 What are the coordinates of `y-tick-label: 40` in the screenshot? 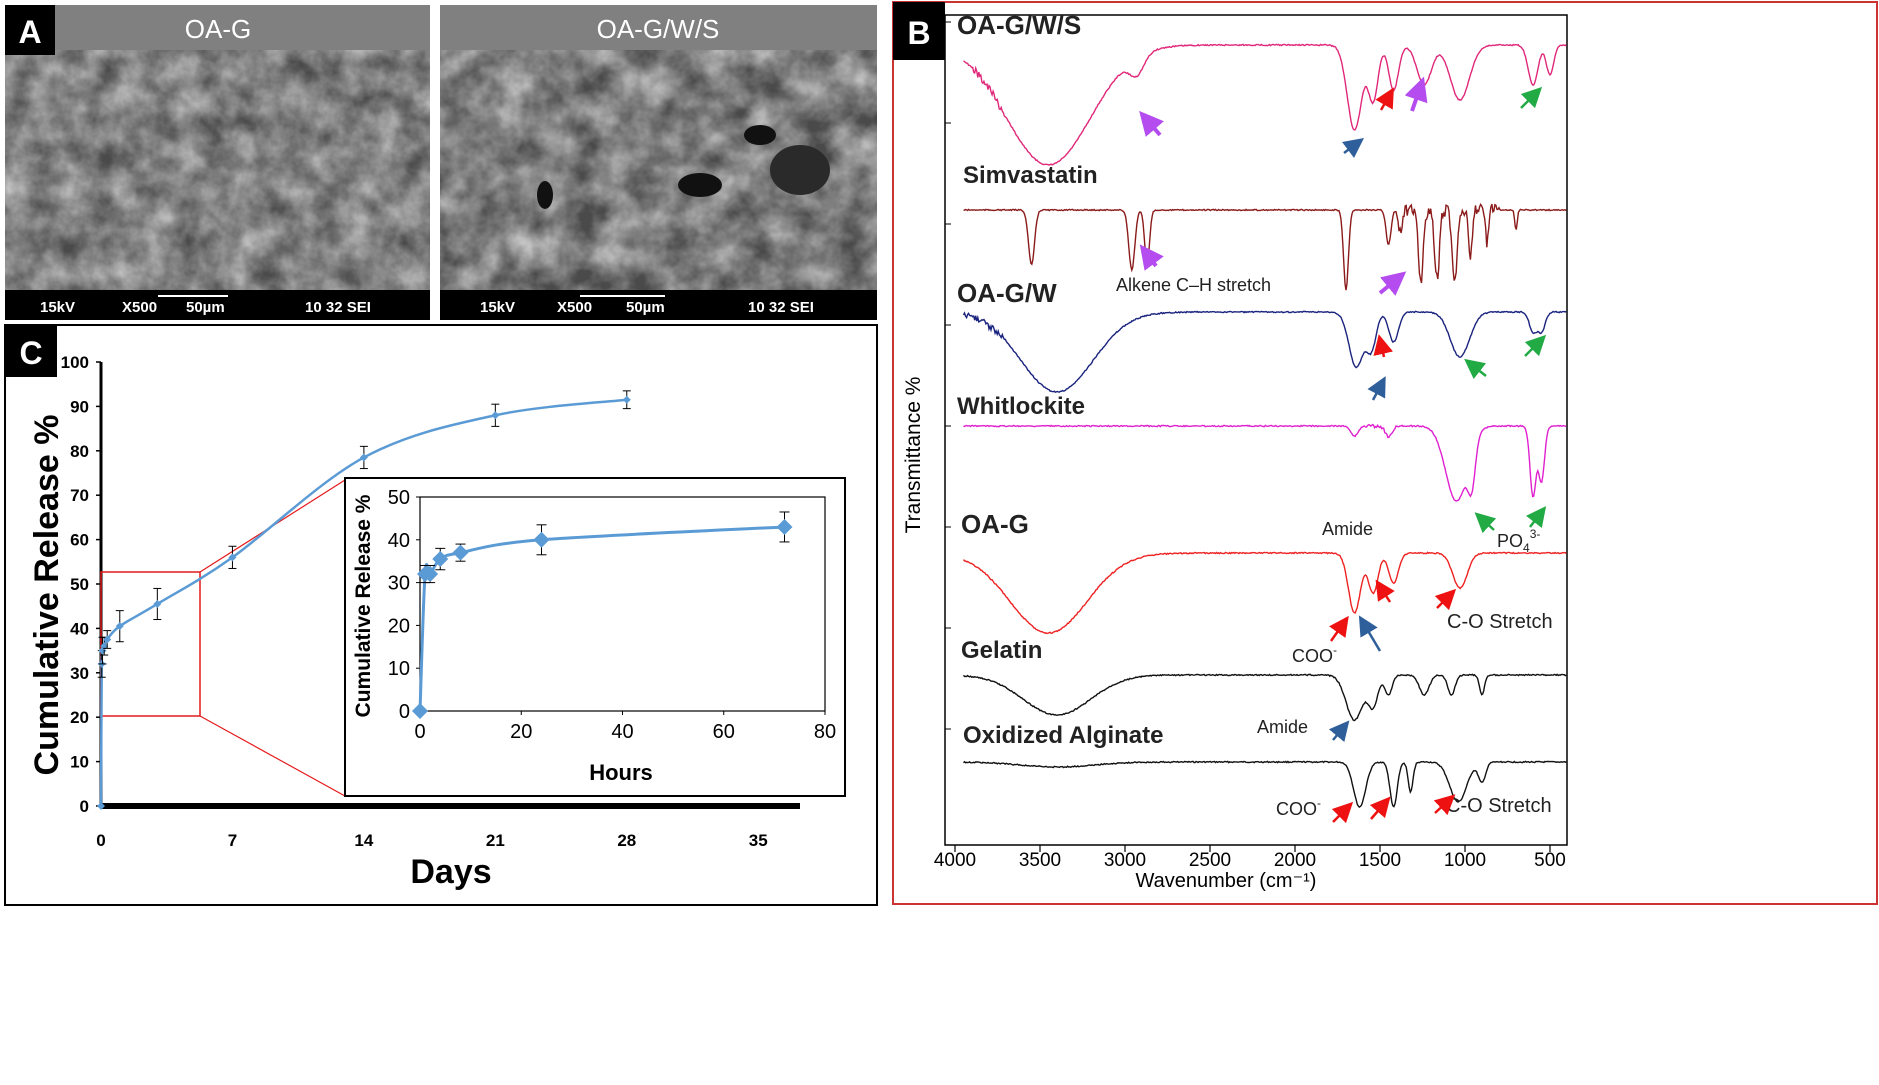 It's located at (79, 628).